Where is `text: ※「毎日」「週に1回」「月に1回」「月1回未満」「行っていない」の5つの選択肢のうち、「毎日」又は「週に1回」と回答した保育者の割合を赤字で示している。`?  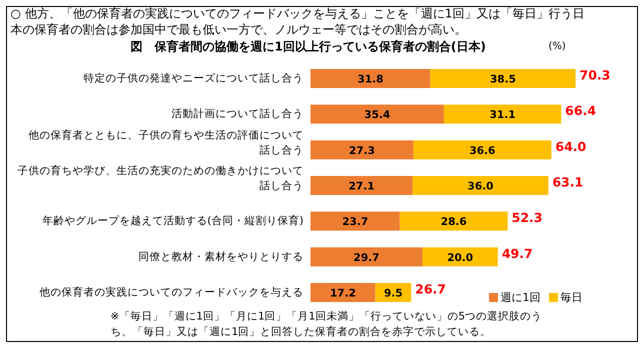 text: ※「毎日」「週に1回」「月に1回」「月1回未満」「行っていない」の5つの選択肢のうち、「毎日」又は「週に1回」と回答した保育者の割合を赤字で示している。 is located at coordinates (326, 324).